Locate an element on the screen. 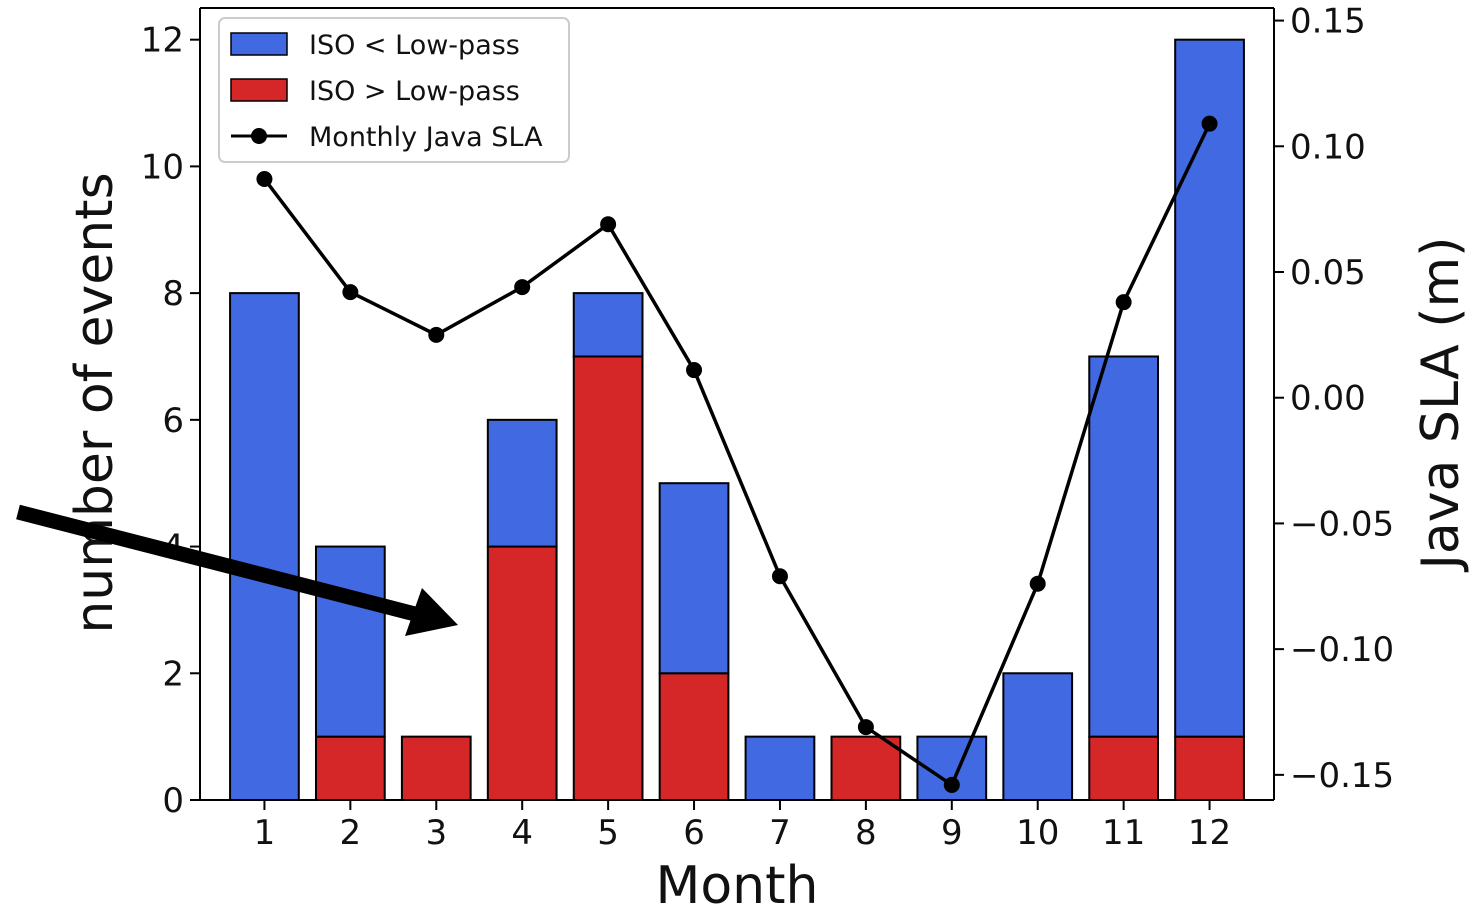  x-tick-label: 5 is located at coordinates (608, 833).